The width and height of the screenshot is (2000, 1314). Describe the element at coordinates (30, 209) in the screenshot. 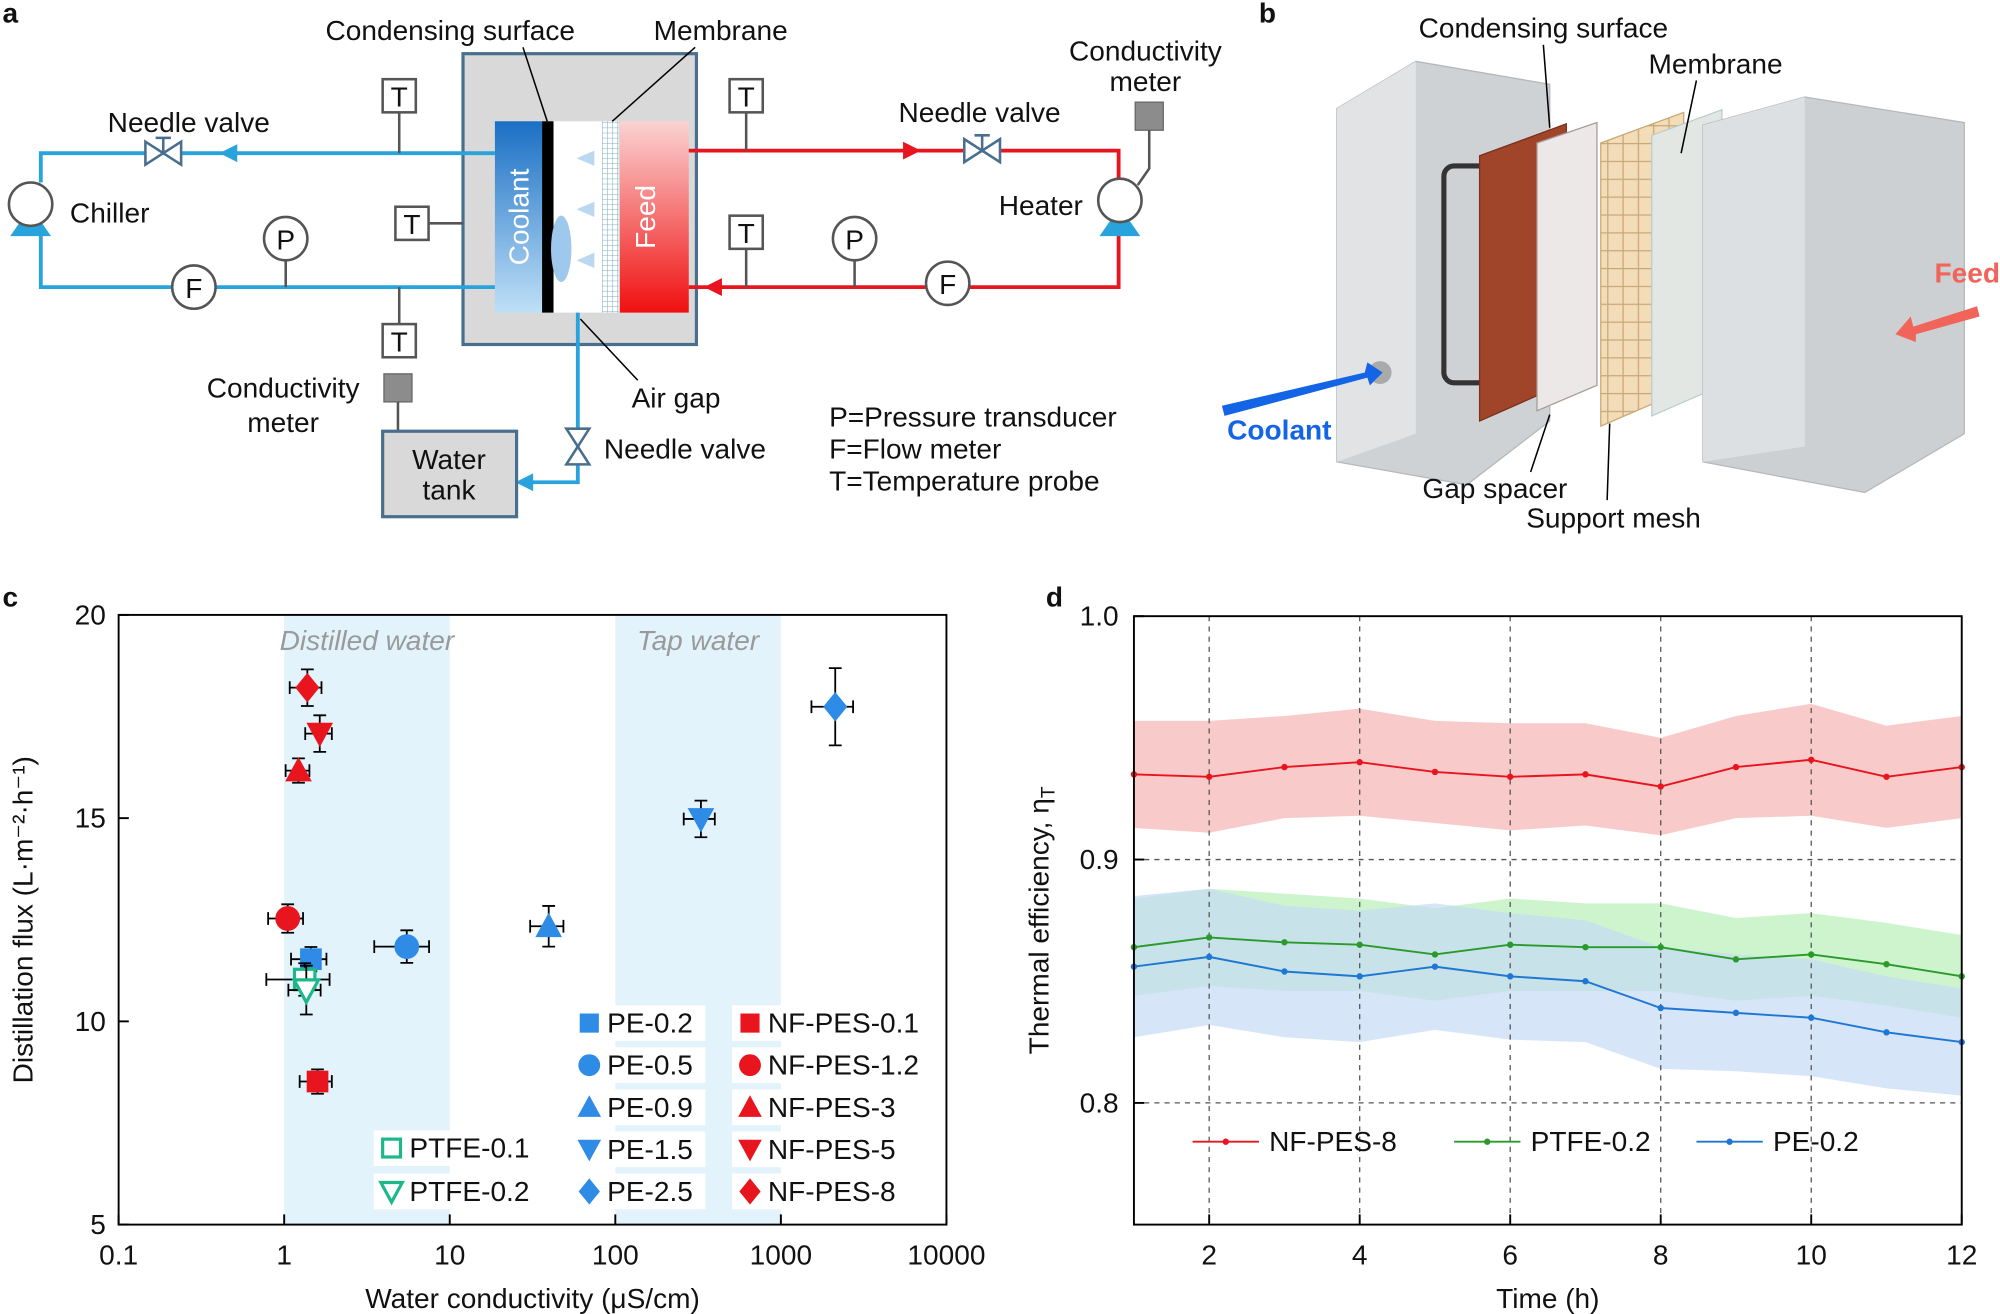

I see `pump` at that location.